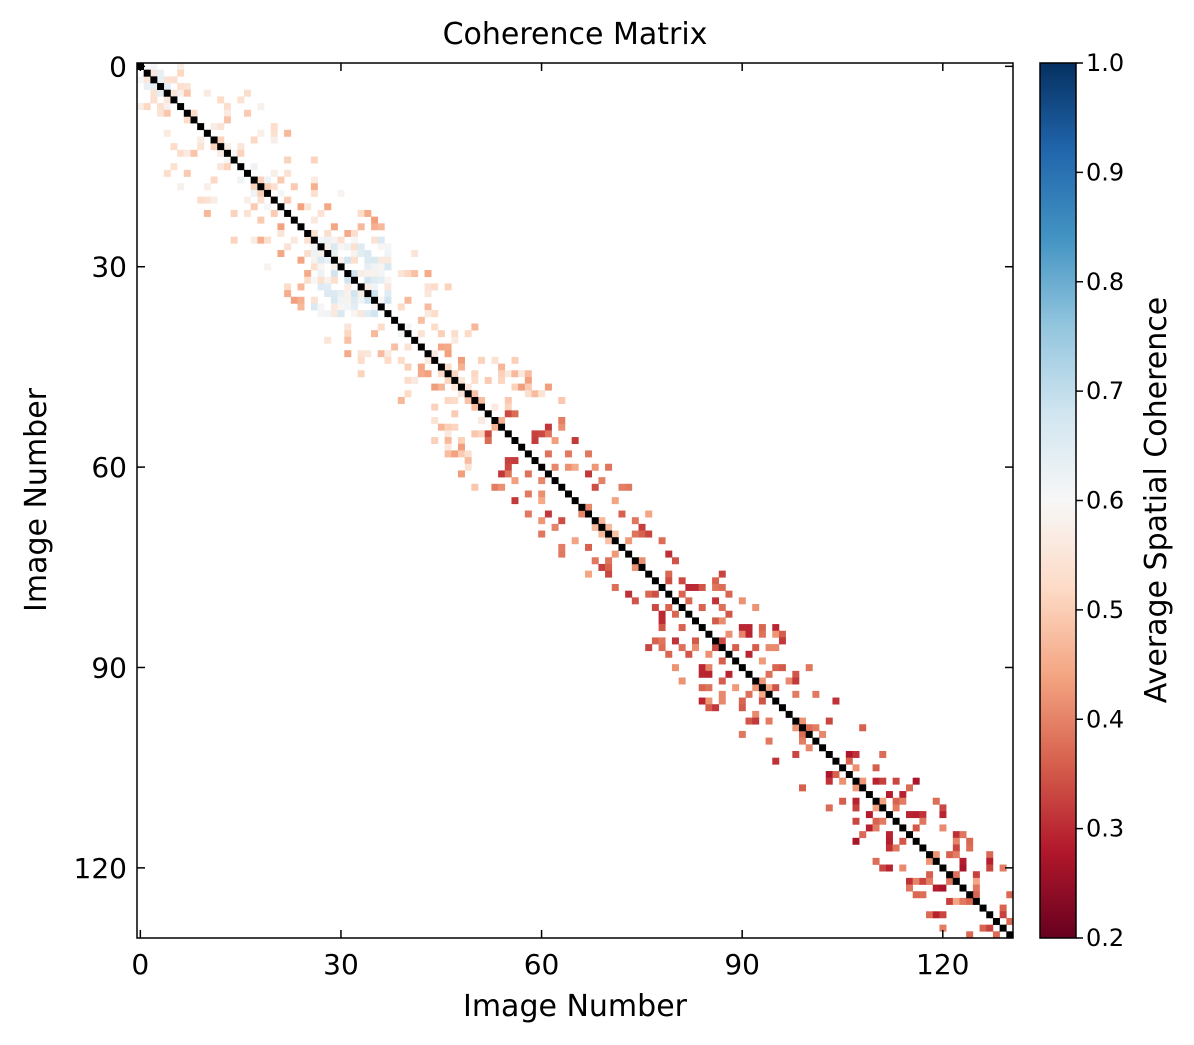  I want to click on colorbar-tick-label: 0.3, so click(1105, 829).